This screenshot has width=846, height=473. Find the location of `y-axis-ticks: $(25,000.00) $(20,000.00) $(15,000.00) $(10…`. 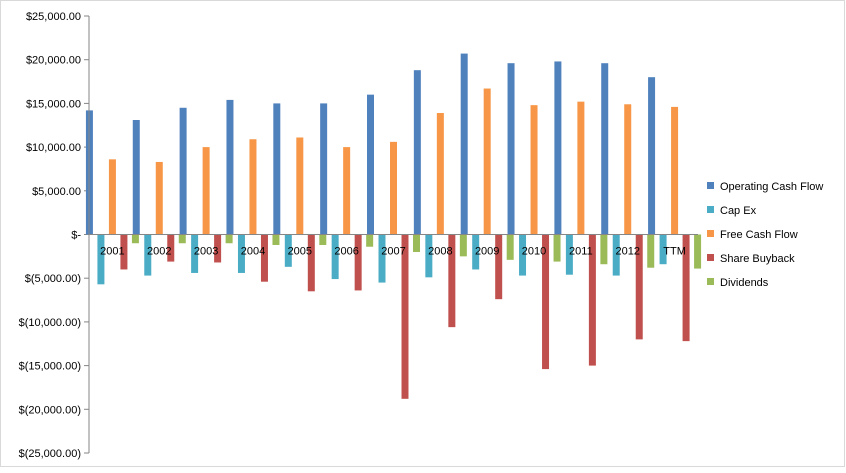

y-axis-ticks: $(25,000.00) $(20,000.00) $(15,000.00) $(10… is located at coordinates (54, 235).